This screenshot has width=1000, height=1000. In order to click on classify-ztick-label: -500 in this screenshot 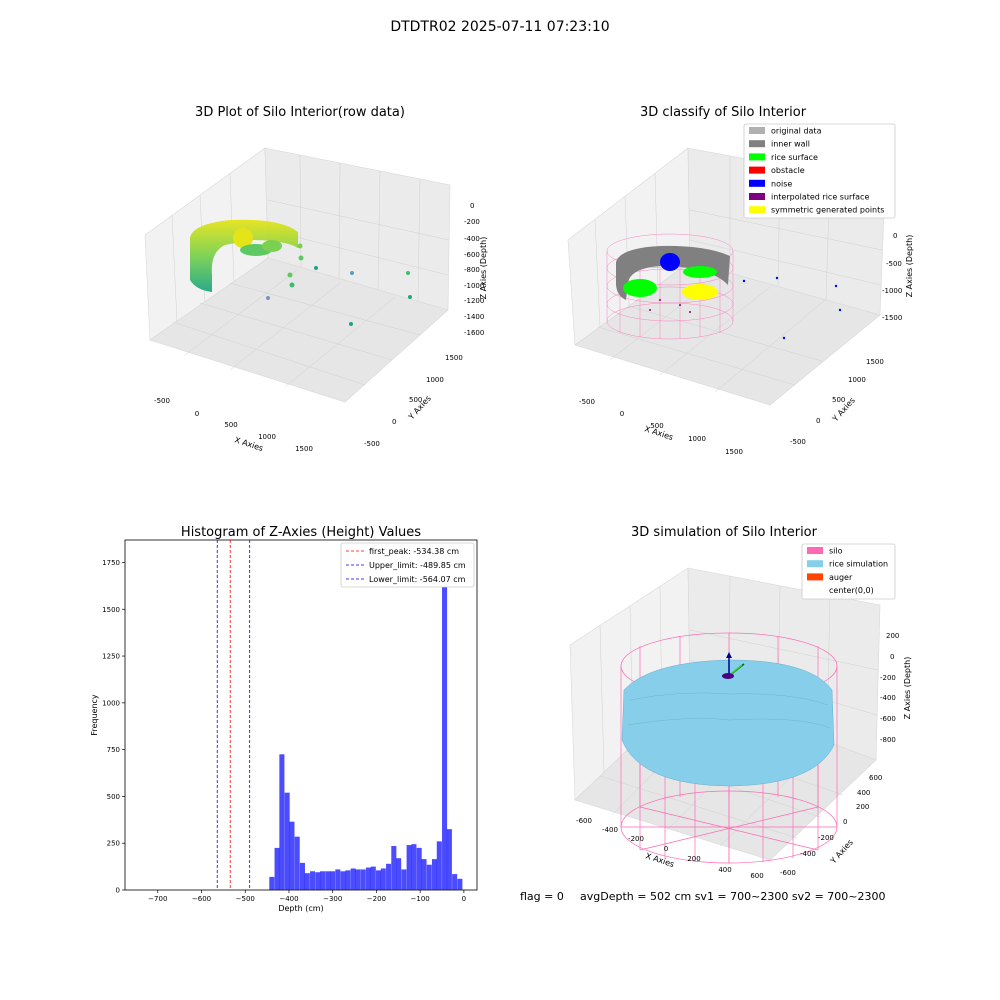, I will do `click(894, 264)`.